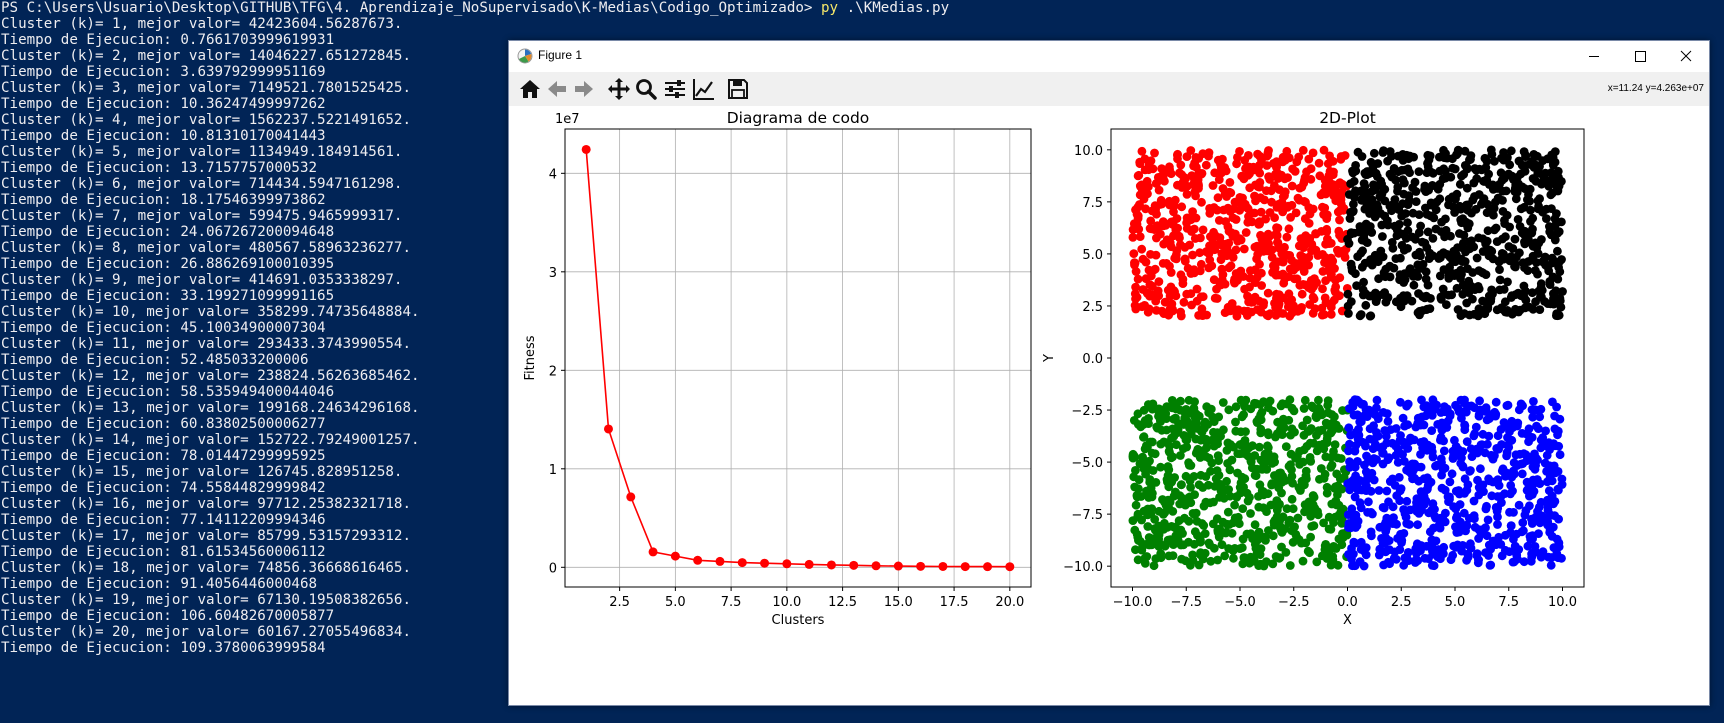 The image size is (1724, 723). Describe the element at coordinates (159, 168) in the screenshot. I see `terminal-output-line: Tiempo de Ejecucion: 13.7157757000532` at that location.